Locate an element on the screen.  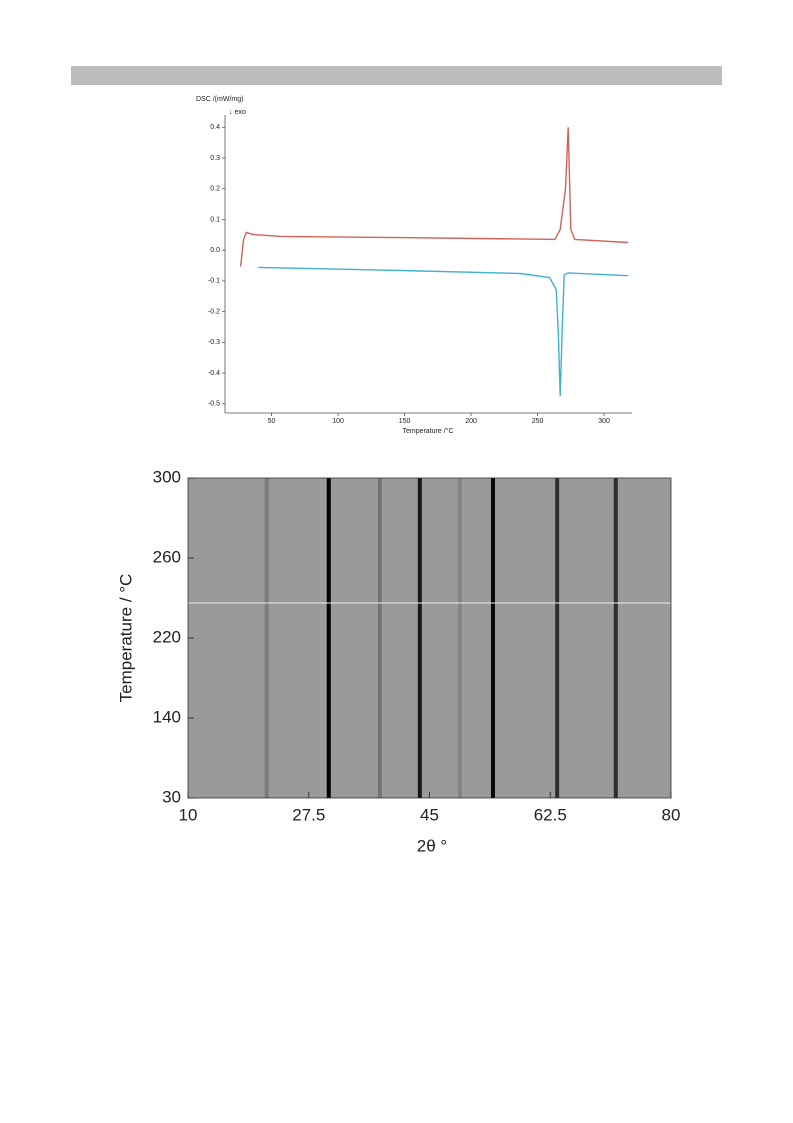
x-tick-label: 150 is located at coordinates (405, 421).